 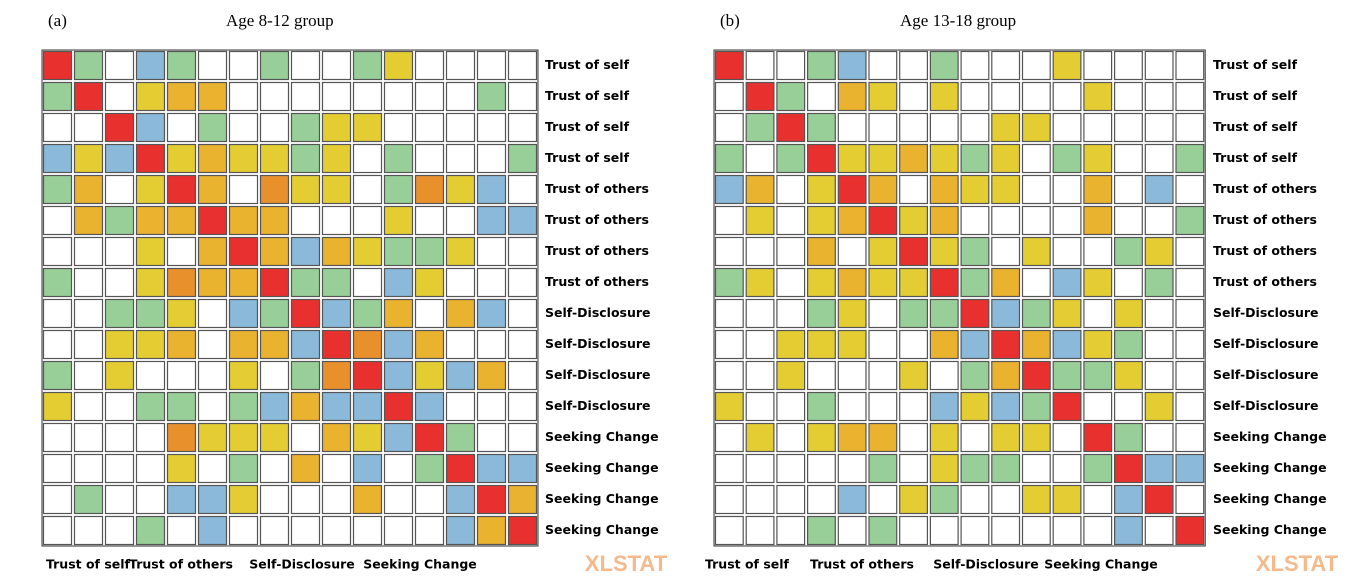 What do you see at coordinates (1270, 529) in the screenshot?
I see `row-label: Seeking Change` at bounding box center [1270, 529].